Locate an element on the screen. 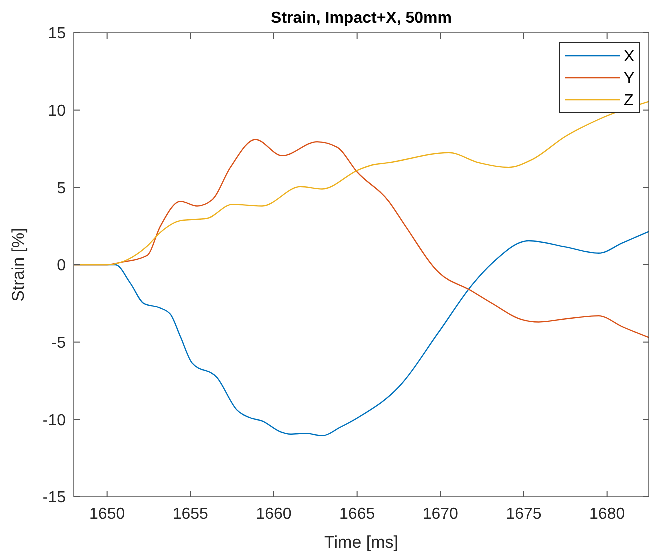 The height and width of the screenshot is (558, 650). x-axis-title: Time [ms] is located at coordinates (361, 542).